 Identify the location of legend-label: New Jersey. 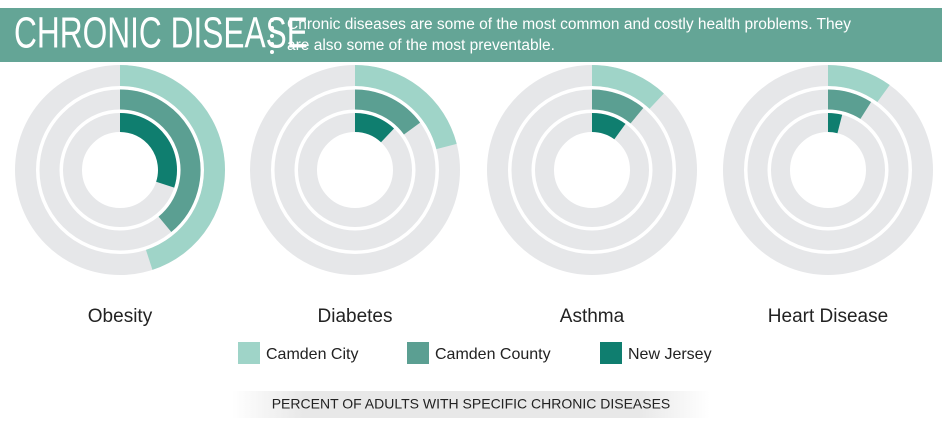
(670, 354).